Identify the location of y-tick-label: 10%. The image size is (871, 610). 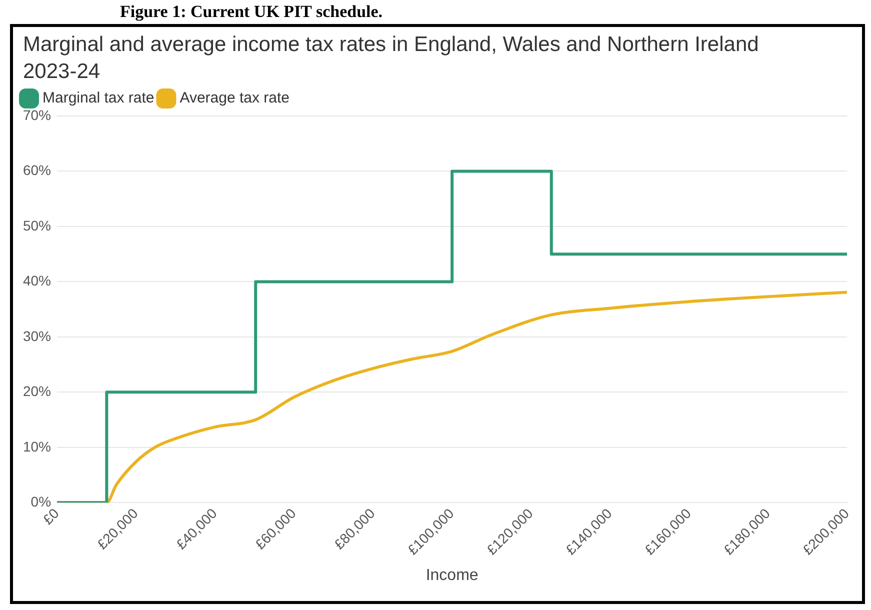
(37, 446).